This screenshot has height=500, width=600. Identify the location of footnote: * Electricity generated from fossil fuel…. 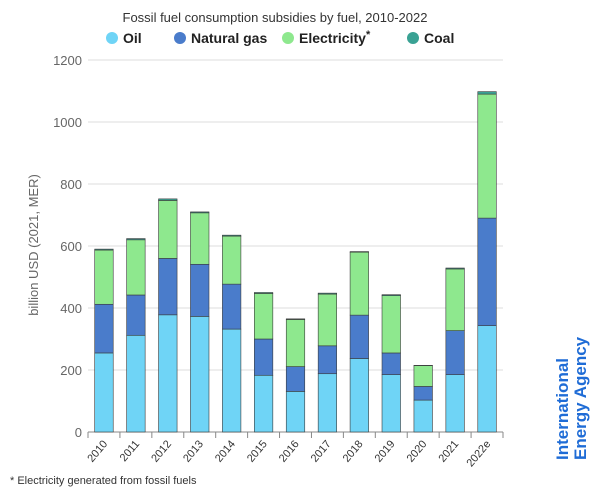
(103, 481).